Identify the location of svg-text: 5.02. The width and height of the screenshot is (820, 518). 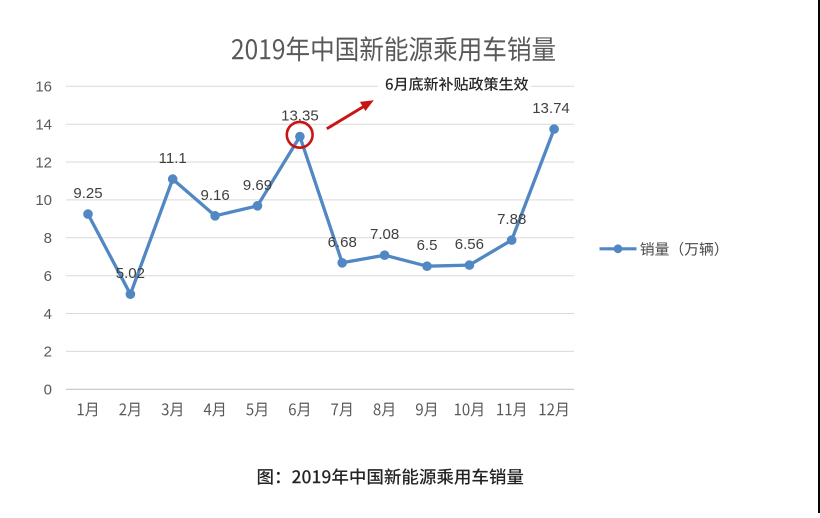
(130, 273).